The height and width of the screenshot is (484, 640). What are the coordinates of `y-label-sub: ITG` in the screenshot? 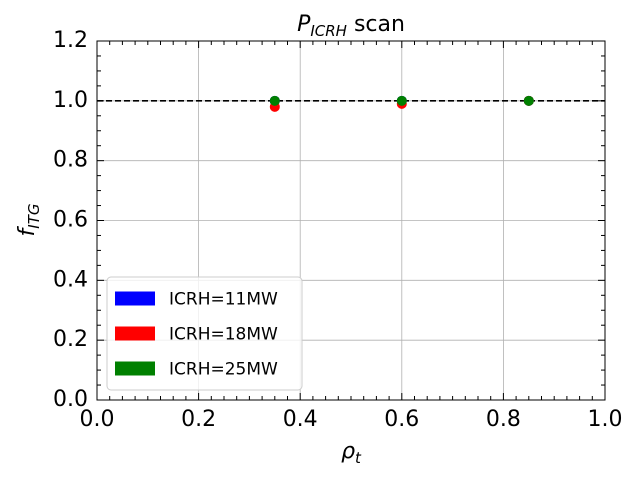 It's located at (34, 216).